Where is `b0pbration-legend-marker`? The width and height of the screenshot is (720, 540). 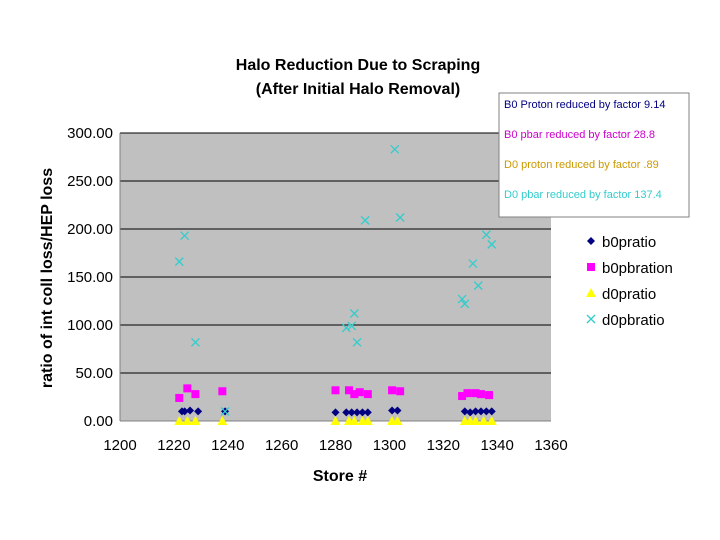 b0pbration-legend-marker is located at coordinates (591, 267).